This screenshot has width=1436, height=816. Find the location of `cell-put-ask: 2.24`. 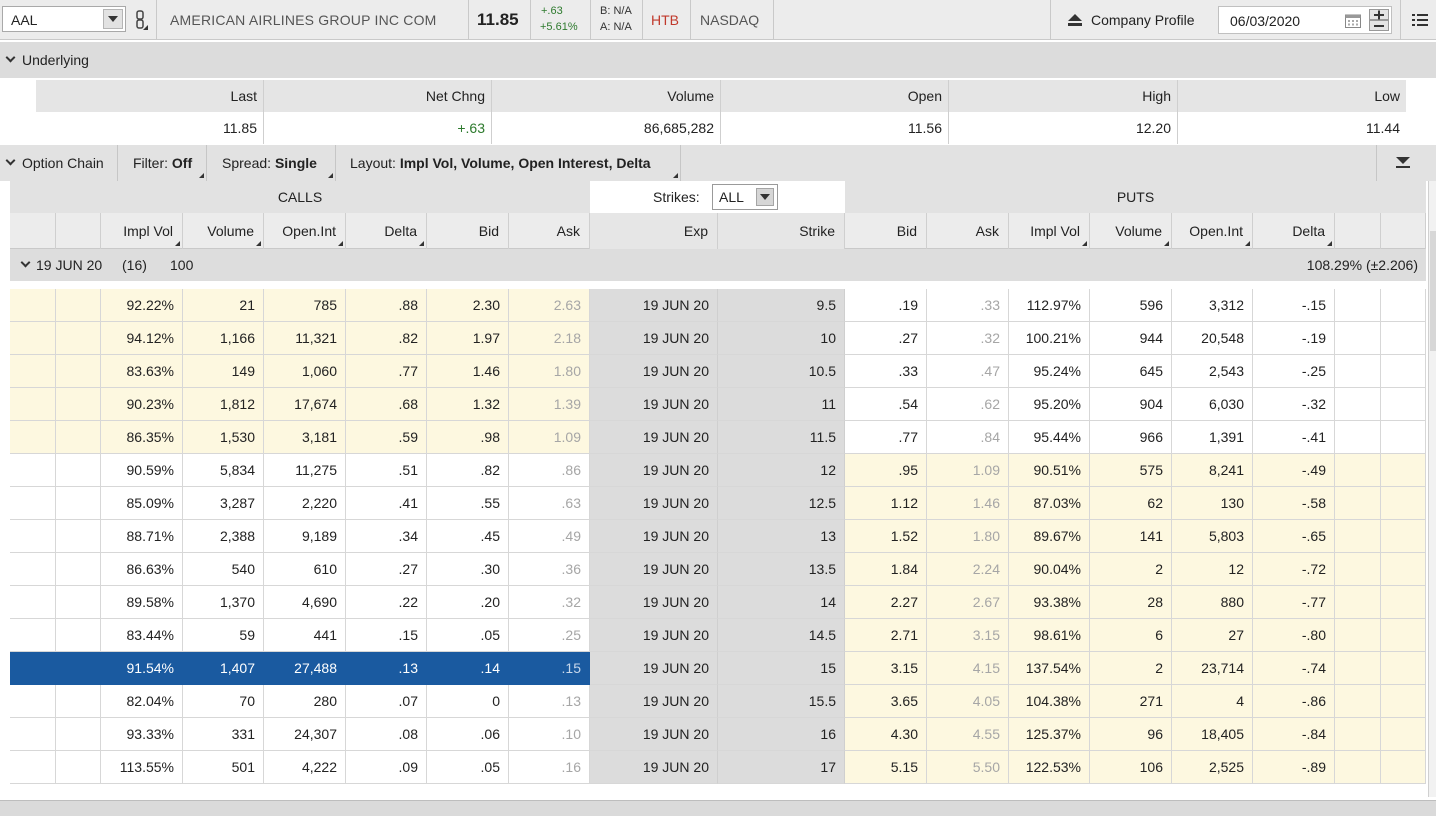

cell-put-ask: 2.24 is located at coordinates (968, 569).